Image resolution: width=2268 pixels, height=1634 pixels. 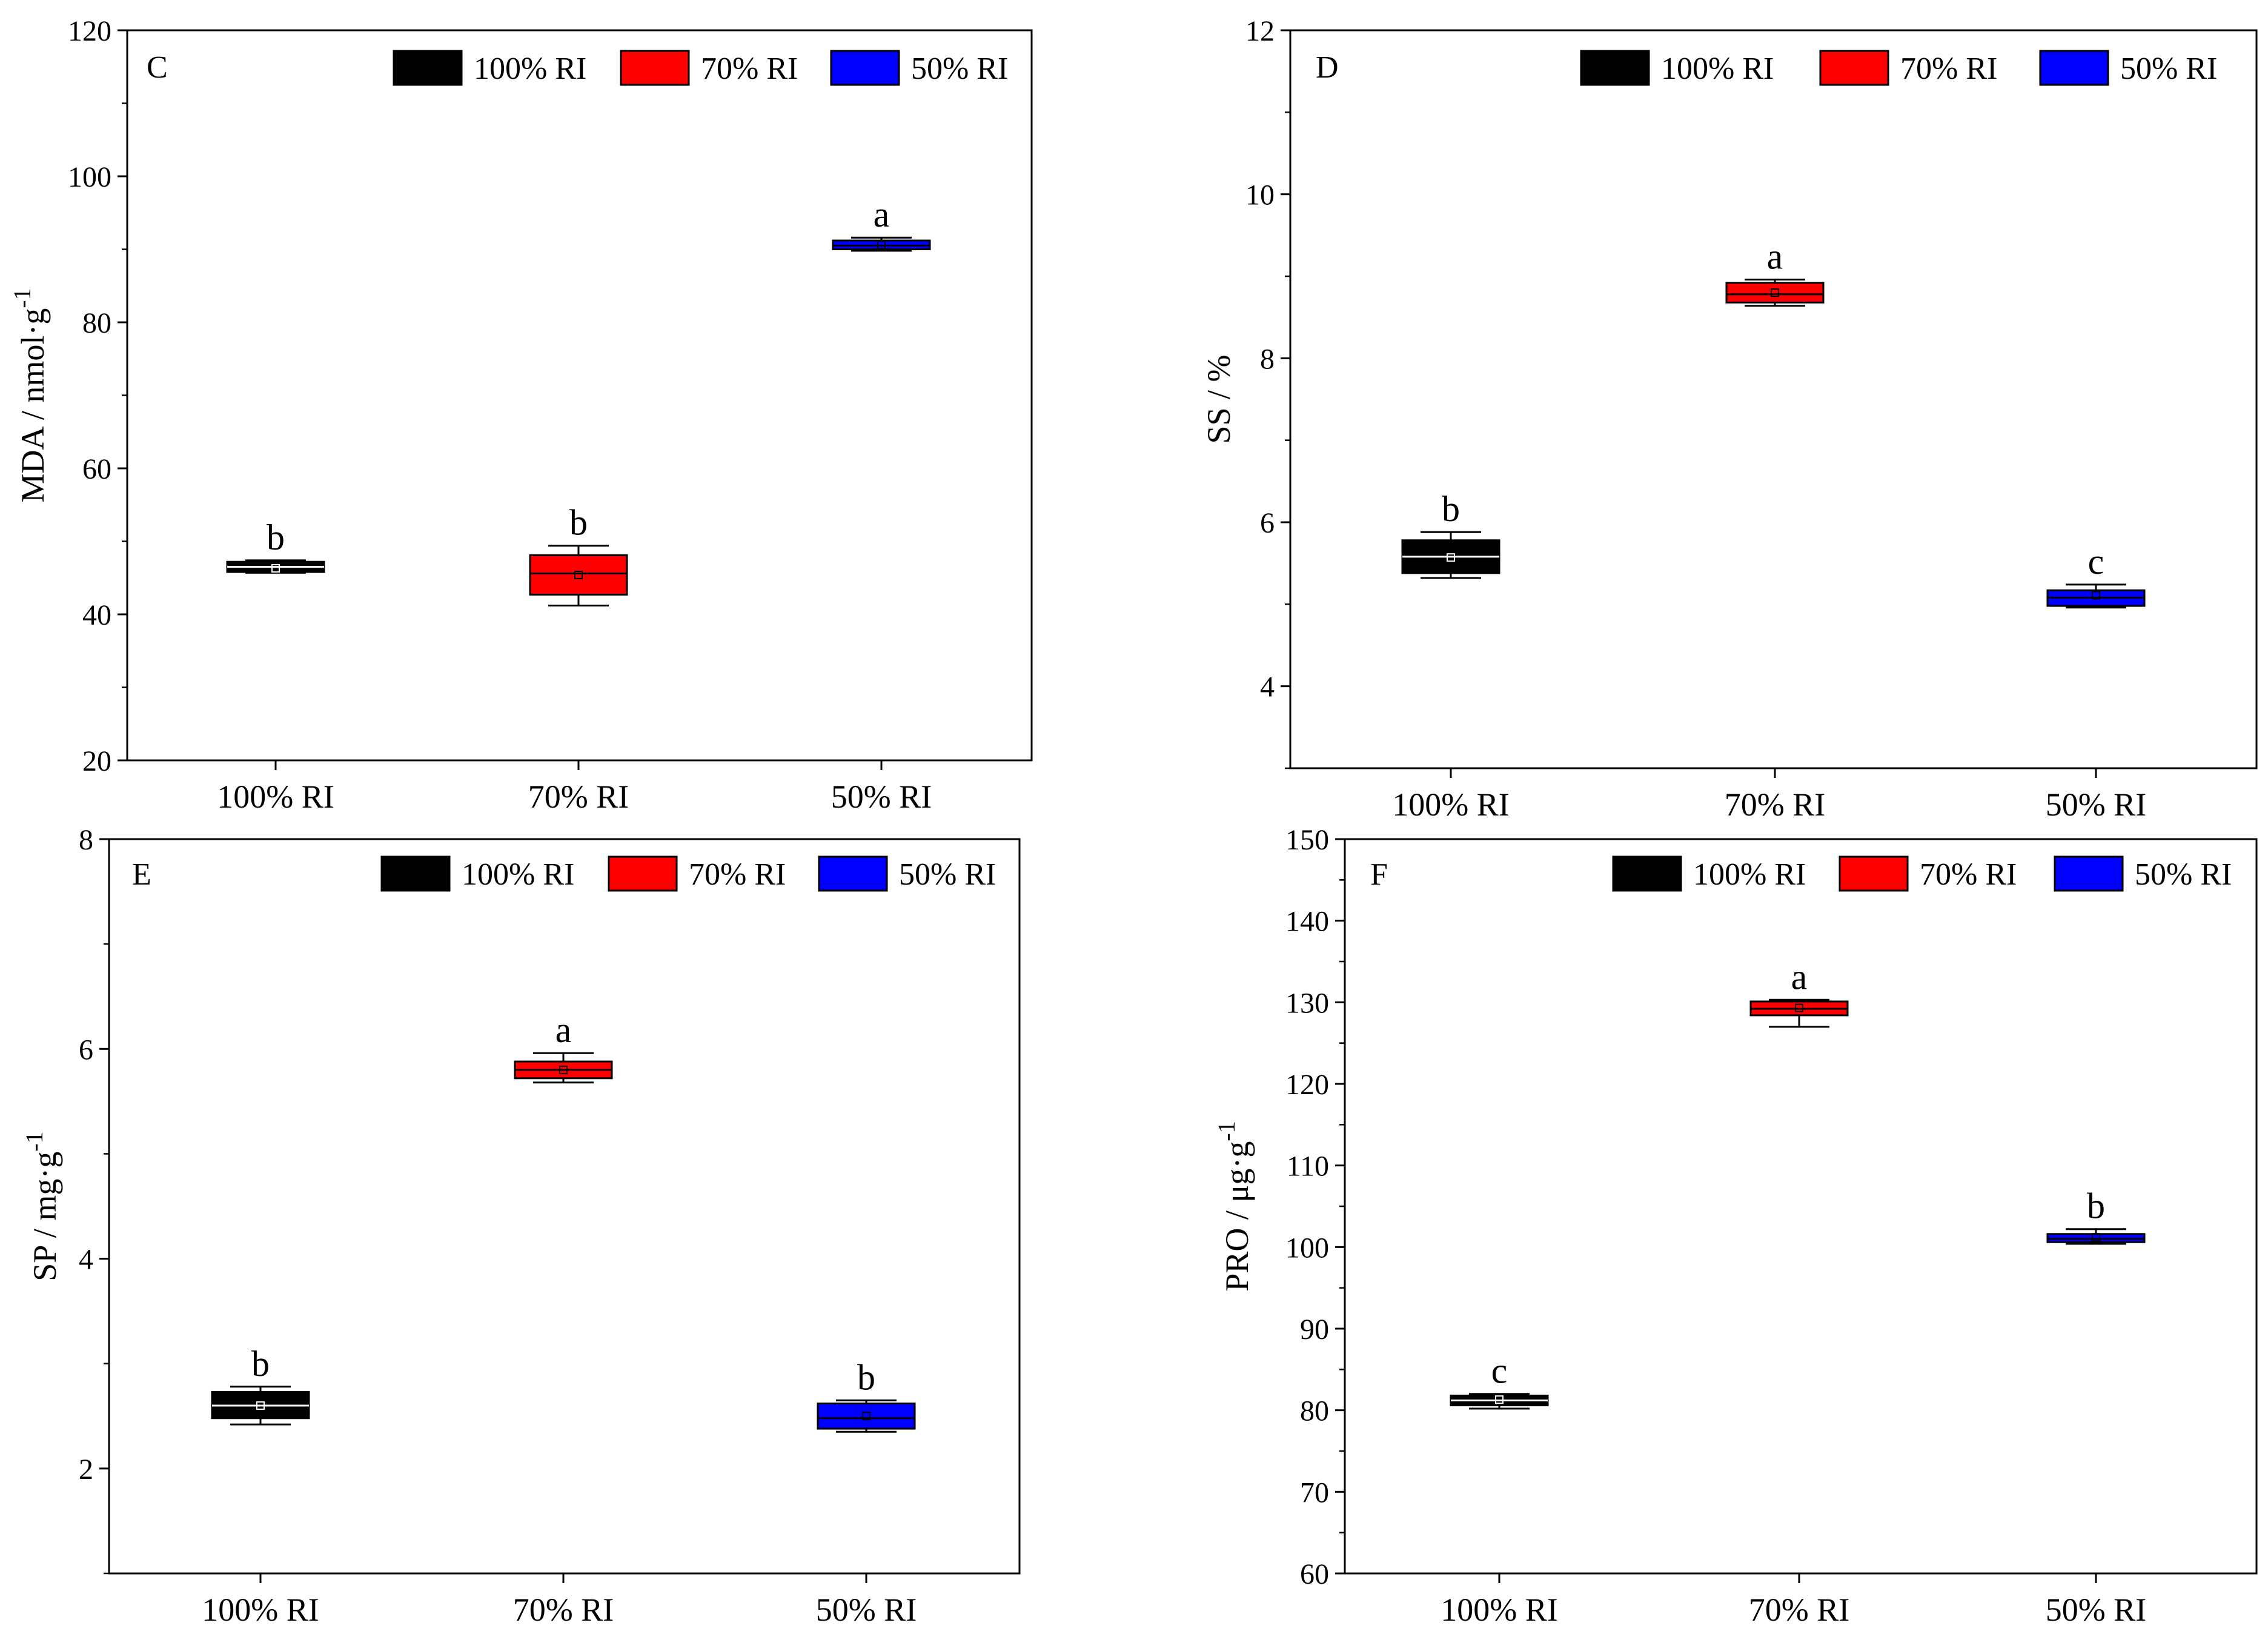 I want to click on y-tick-label: 10, so click(x=1260, y=195).